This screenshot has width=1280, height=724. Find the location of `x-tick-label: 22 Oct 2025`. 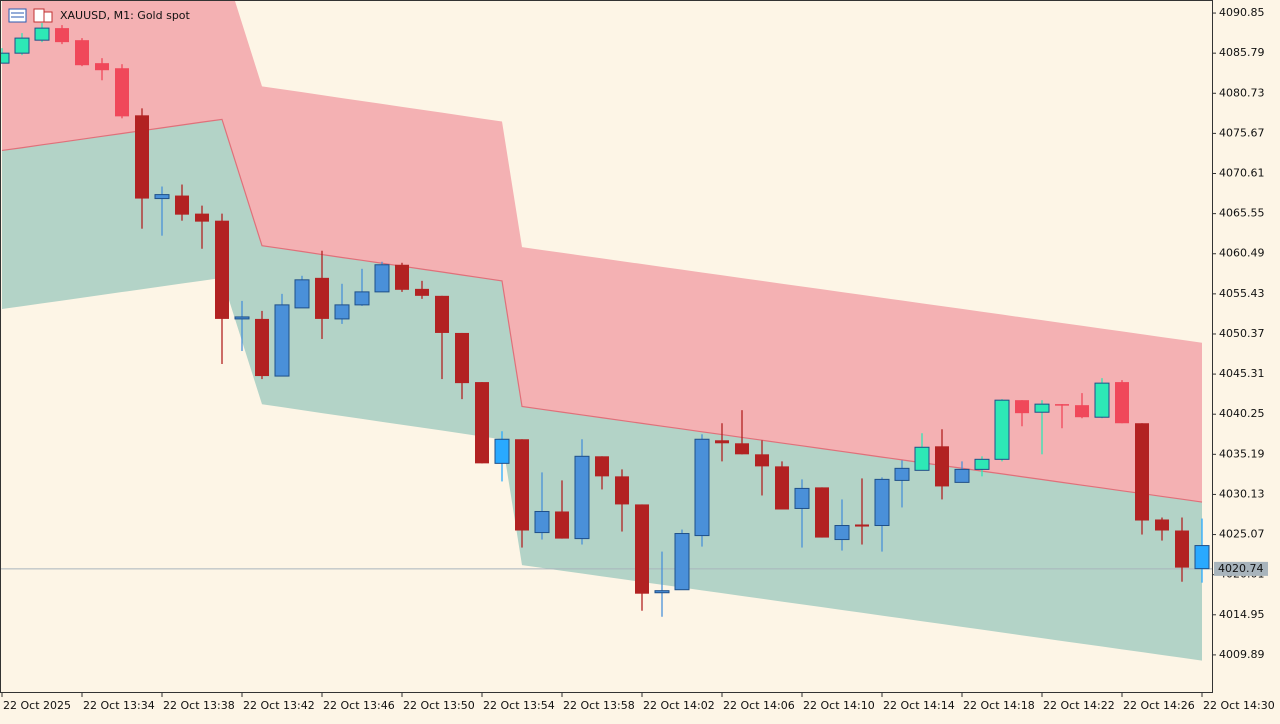

x-tick-label: 22 Oct 2025 is located at coordinates (37, 705).